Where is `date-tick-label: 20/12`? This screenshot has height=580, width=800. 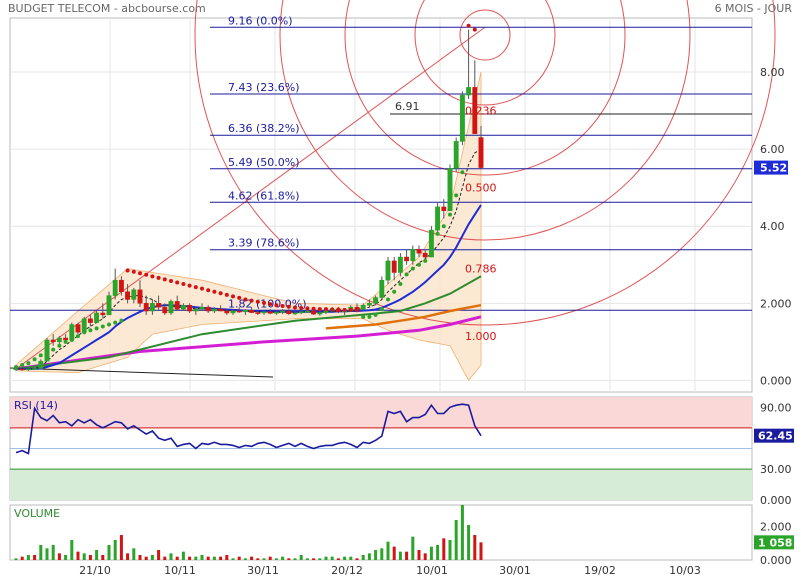
date-tick-label: 20/12 is located at coordinates (347, 570).